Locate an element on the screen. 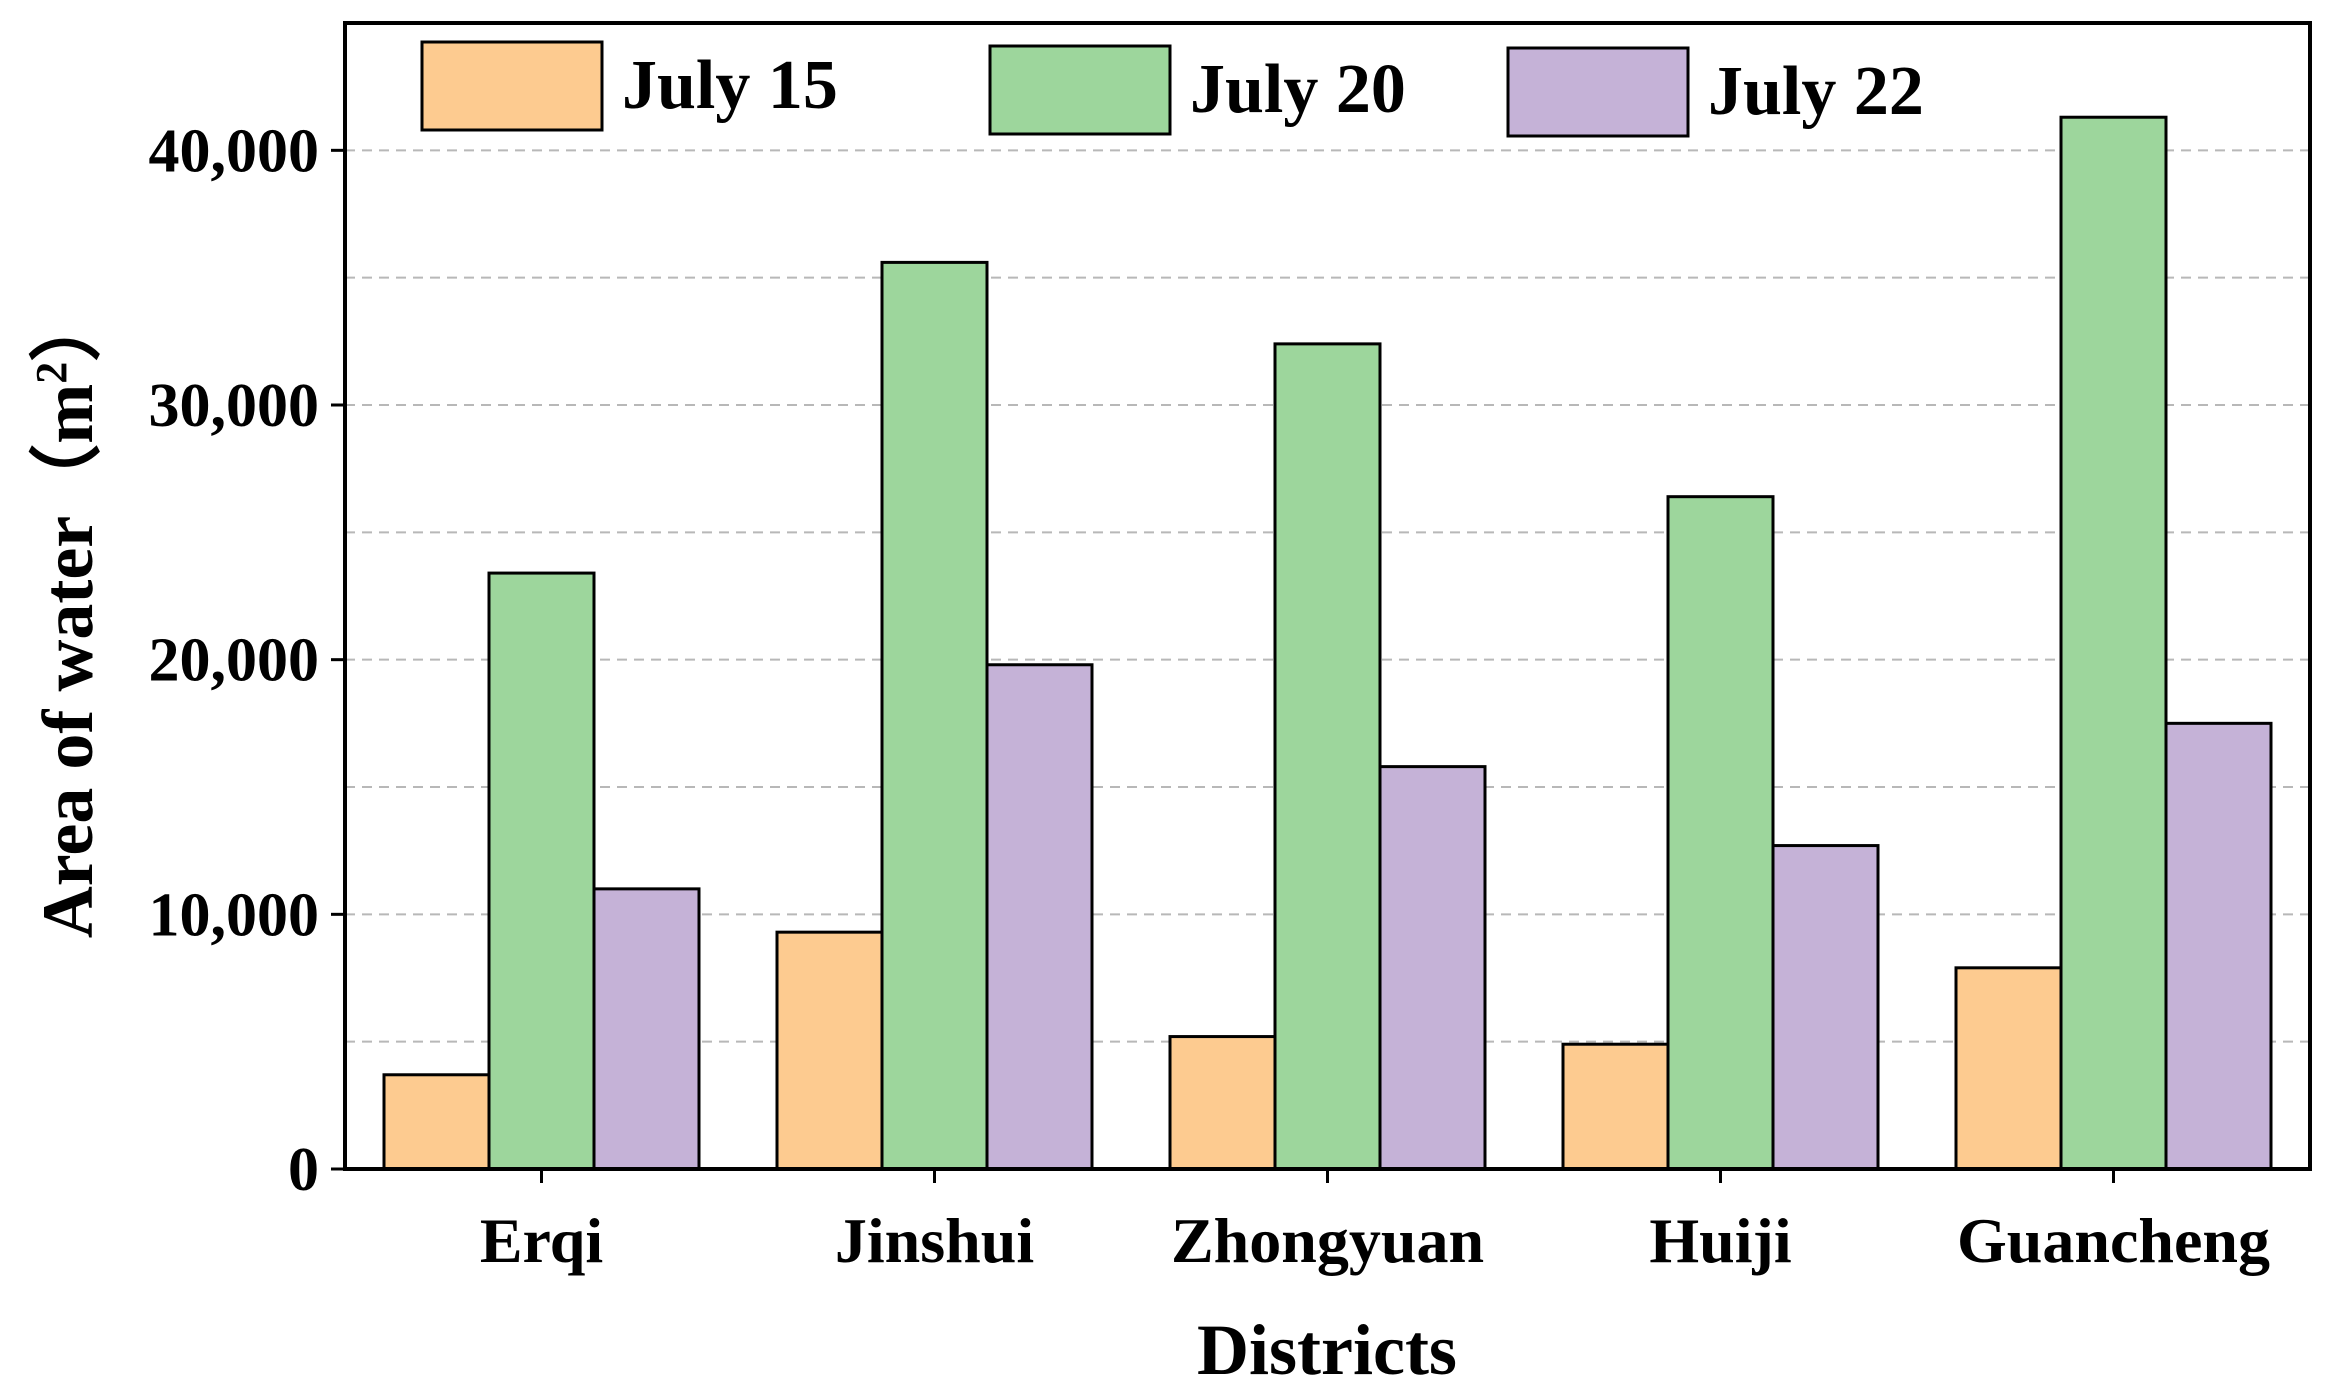  y-axis-title-unit: （m is located at coordinates (68, 450).